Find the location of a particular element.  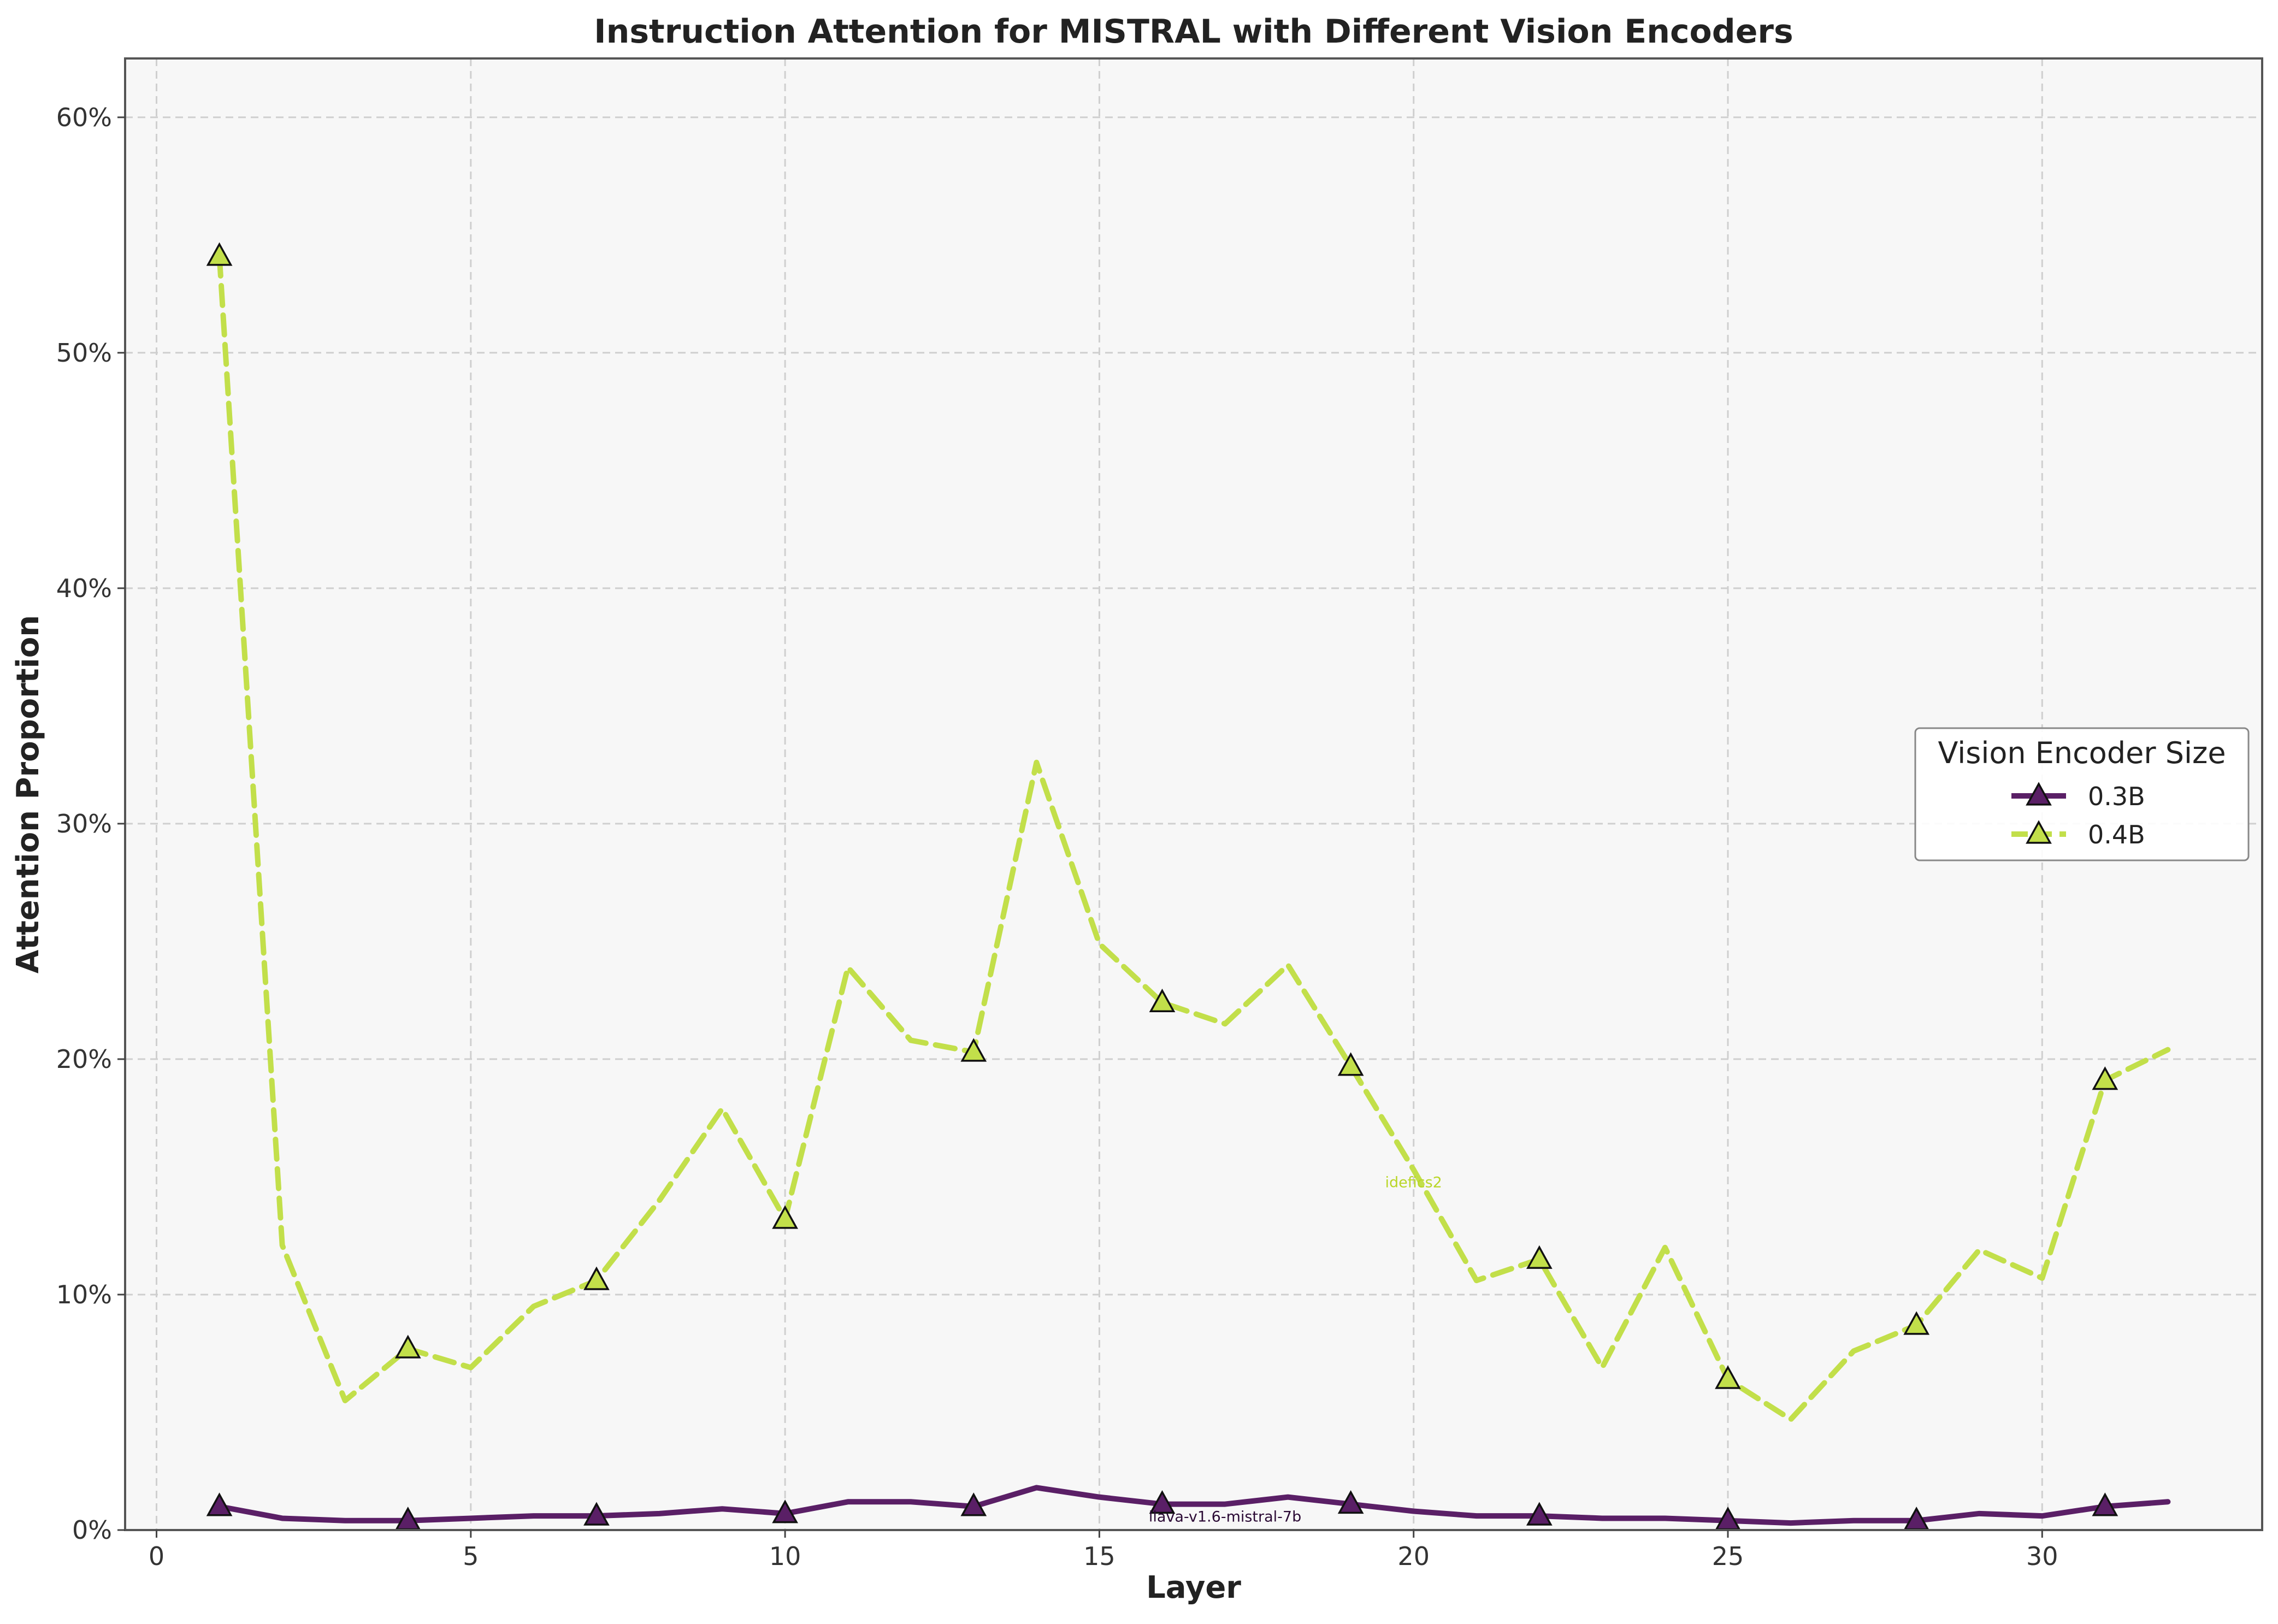

legend: Vision Encoder Size 0.3B 0.4B is located at coordinates (2082, 794).